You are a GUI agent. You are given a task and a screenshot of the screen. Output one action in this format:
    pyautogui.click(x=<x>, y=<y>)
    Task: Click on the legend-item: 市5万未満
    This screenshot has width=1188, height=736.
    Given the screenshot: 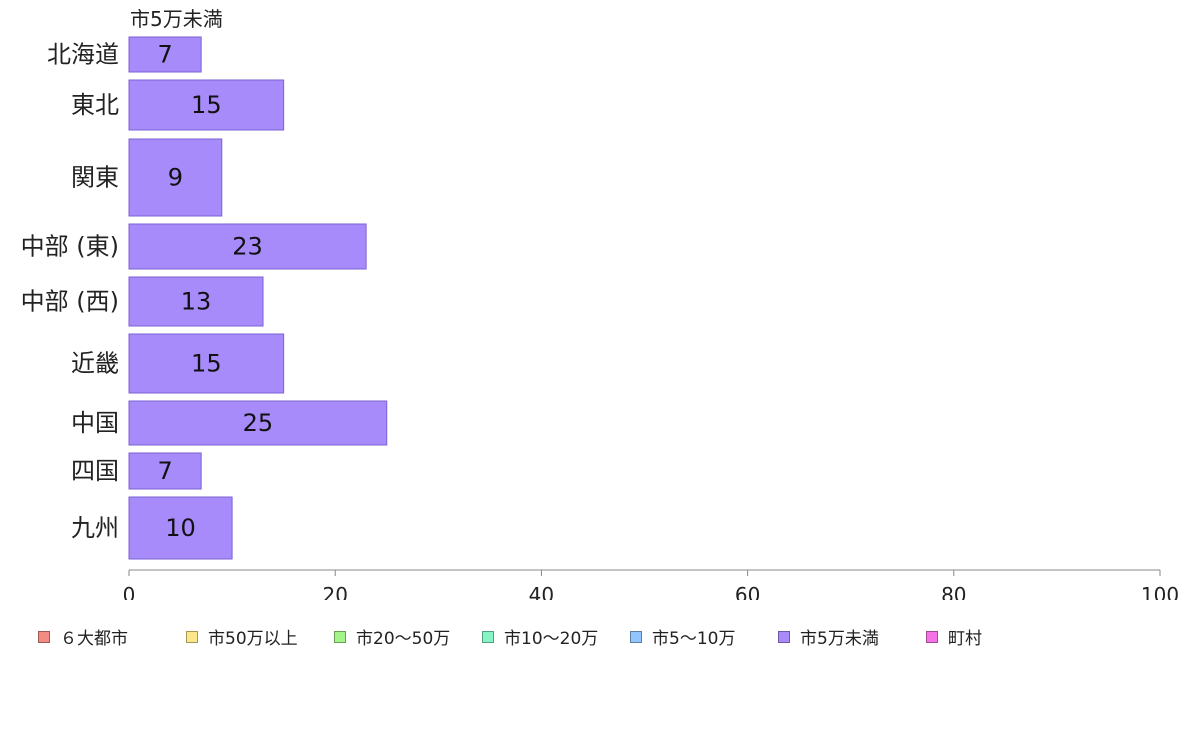 What is the action you would take?
    pyautogui.click(x=852, y=636)
    